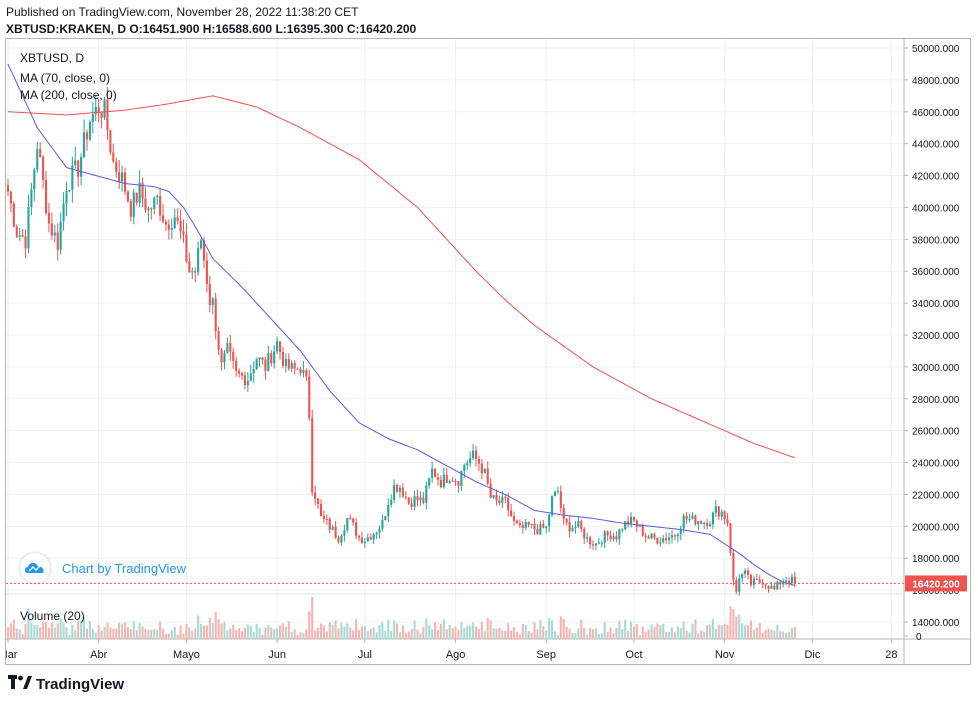 The height and width of the screenshot is (702, 978). I want to click on legend-volume: Volume (20), so click(52, 616).